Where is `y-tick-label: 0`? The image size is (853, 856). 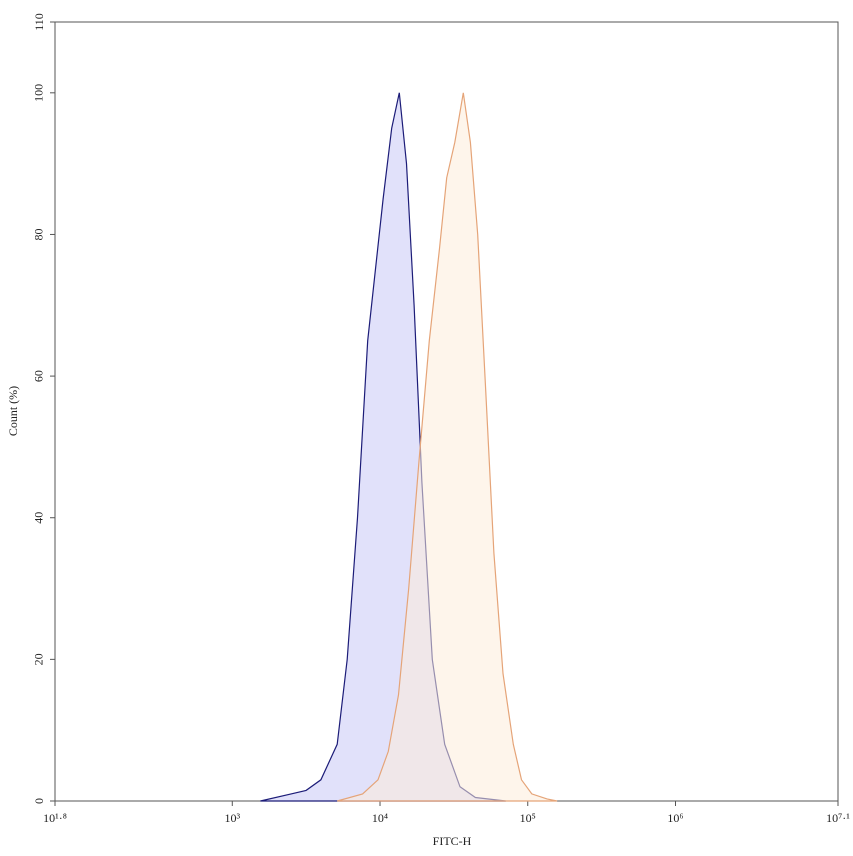 y-tick-label: 0 is located at coordinates (39, 801).